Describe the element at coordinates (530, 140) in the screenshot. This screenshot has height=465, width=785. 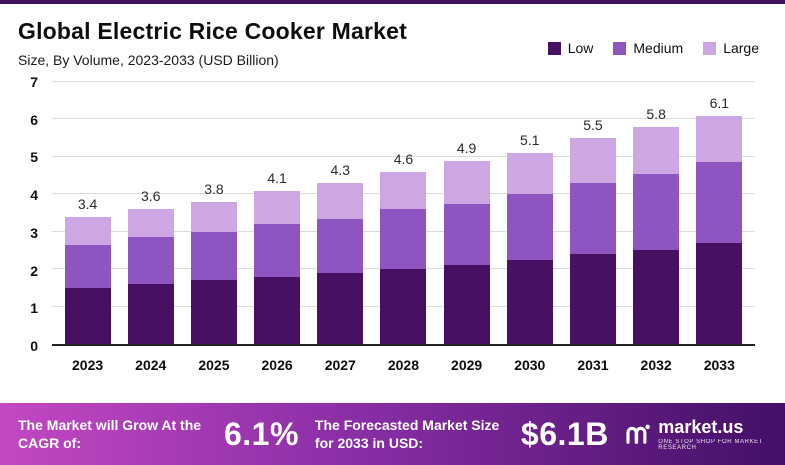
I see `bar-total-label: 5.1` at that location.